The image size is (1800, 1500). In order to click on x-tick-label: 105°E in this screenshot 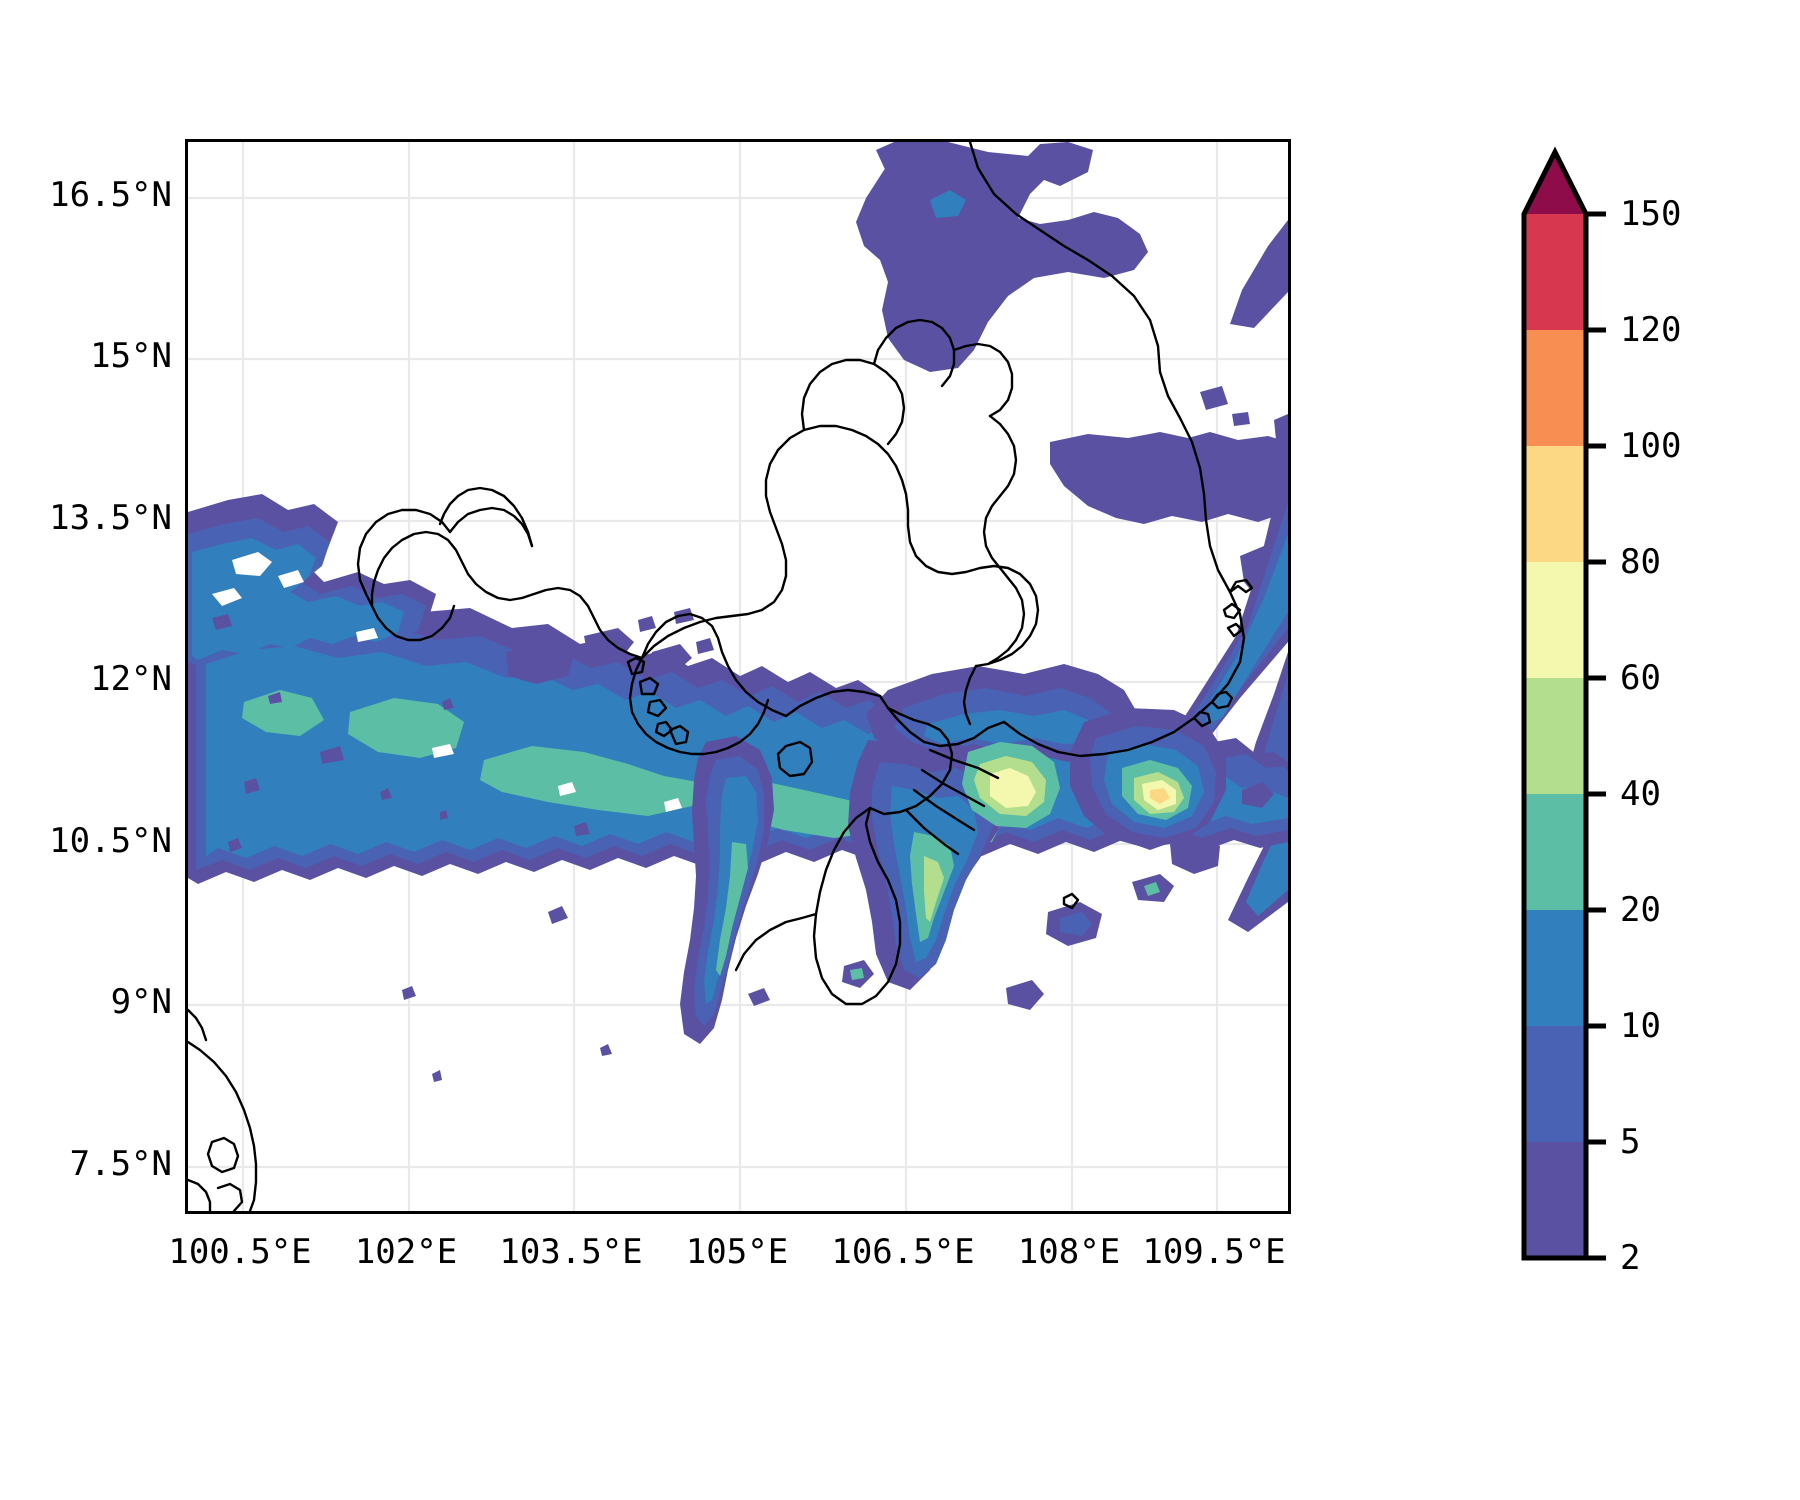, I will do `click(737, 1252)`.